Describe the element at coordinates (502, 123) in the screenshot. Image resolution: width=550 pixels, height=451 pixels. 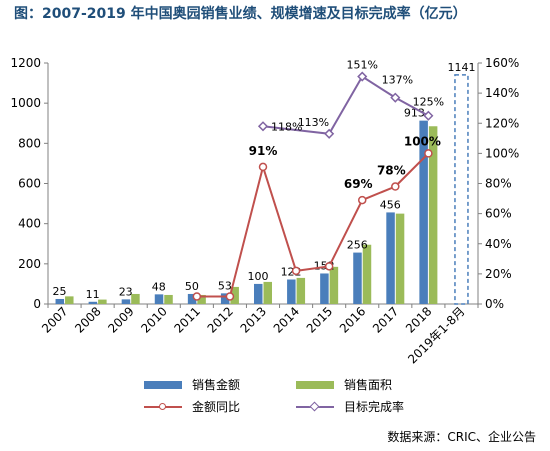
I see `y-right-tick-label: 120%` at that location.